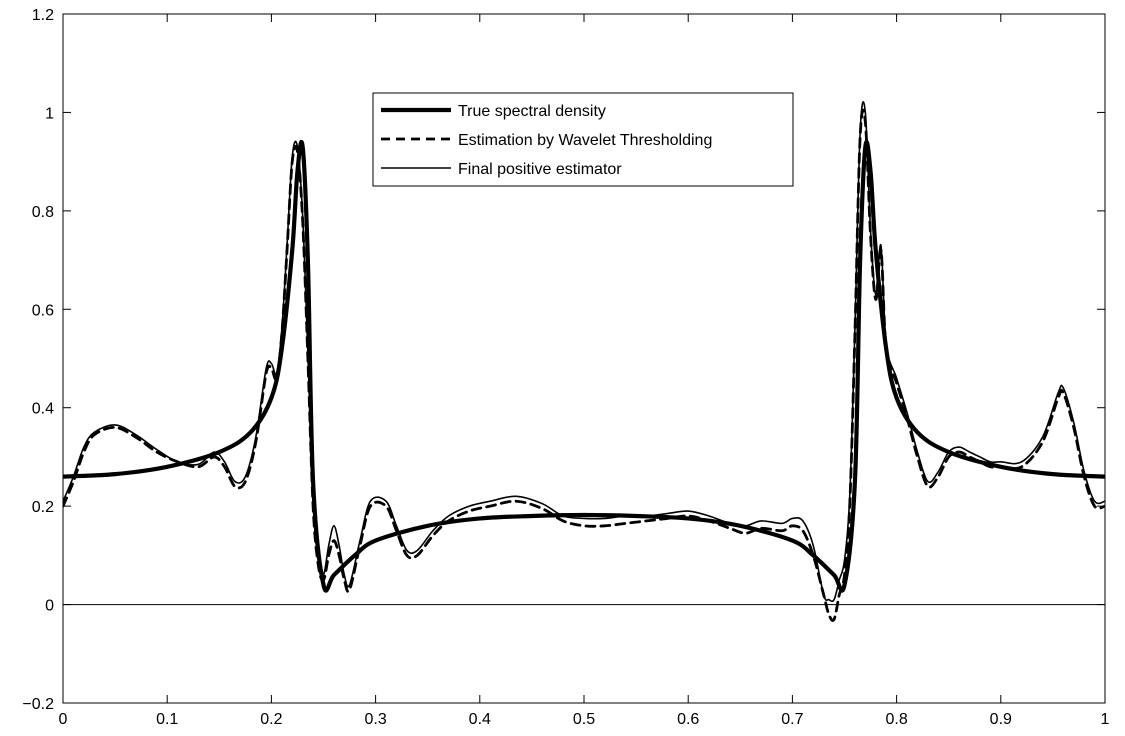 The image size is (1125, 736). Describe the element at coordinates (792, 719) in the screenshot. I see `x-tick-label: 0.7` at that location.